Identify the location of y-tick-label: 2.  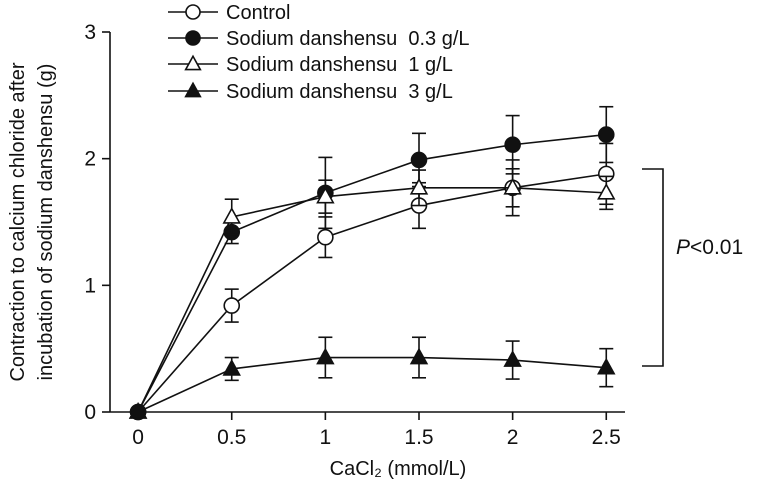
(90, 159).